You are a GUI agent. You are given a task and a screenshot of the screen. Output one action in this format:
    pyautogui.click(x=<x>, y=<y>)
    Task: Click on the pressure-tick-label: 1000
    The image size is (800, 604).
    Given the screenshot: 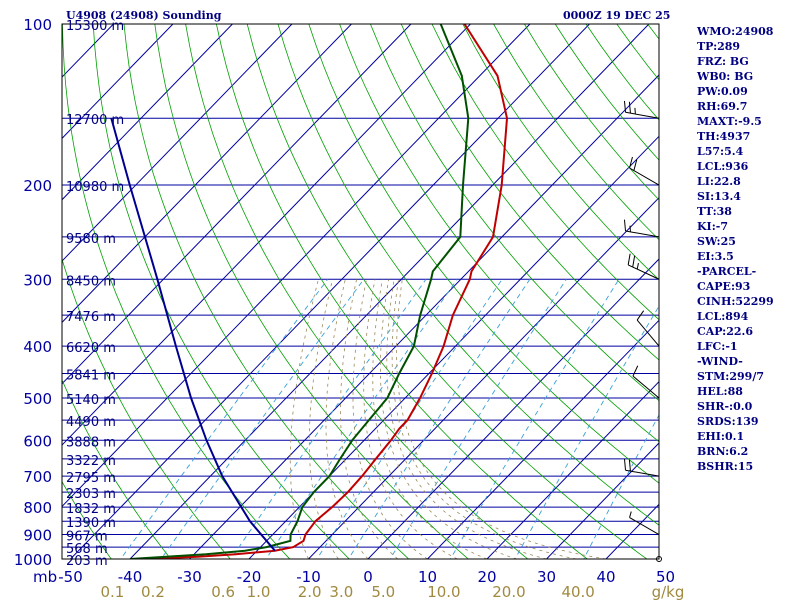 What is the action you would take?
    pyautogui.click(x=33, y=560)
    